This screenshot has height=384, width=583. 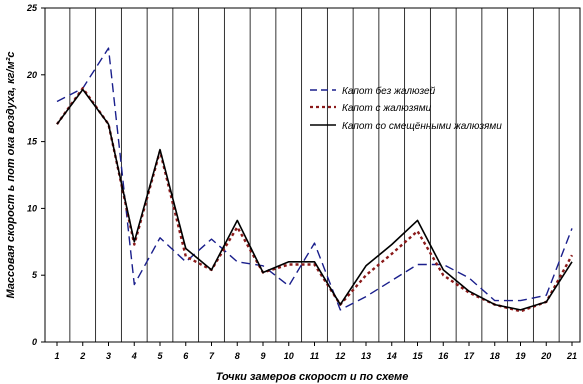 What do you see at coordinates (366, 356) in the screenshot?
I see `x-tick-label: 13` at bounding box center [366, 356].